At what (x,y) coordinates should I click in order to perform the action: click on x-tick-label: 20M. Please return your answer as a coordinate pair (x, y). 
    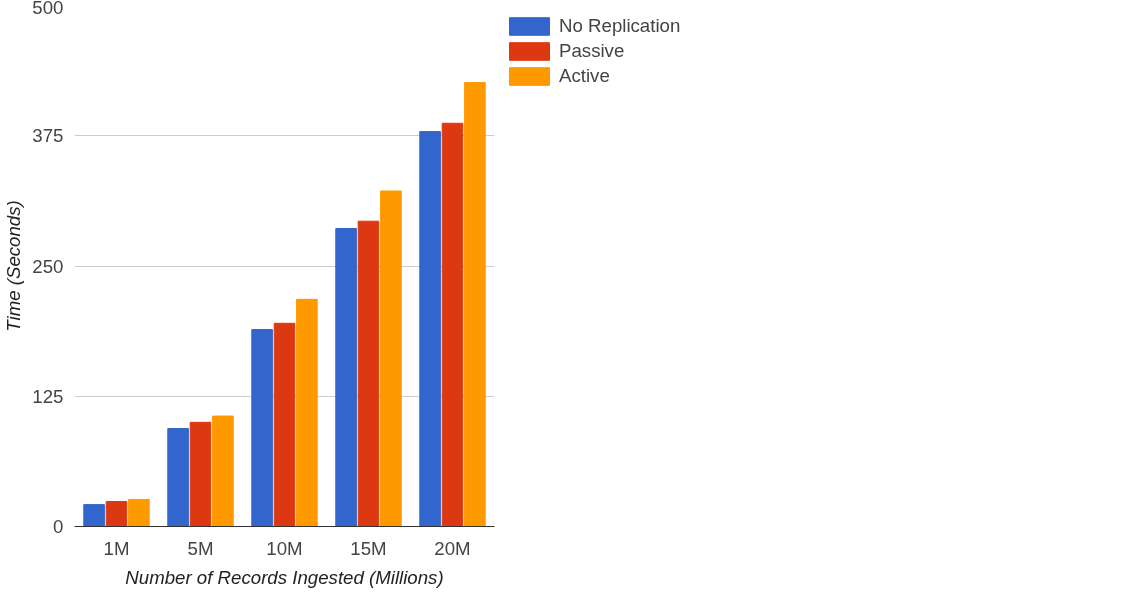
    Looking at the image, I should click on (452, 548).